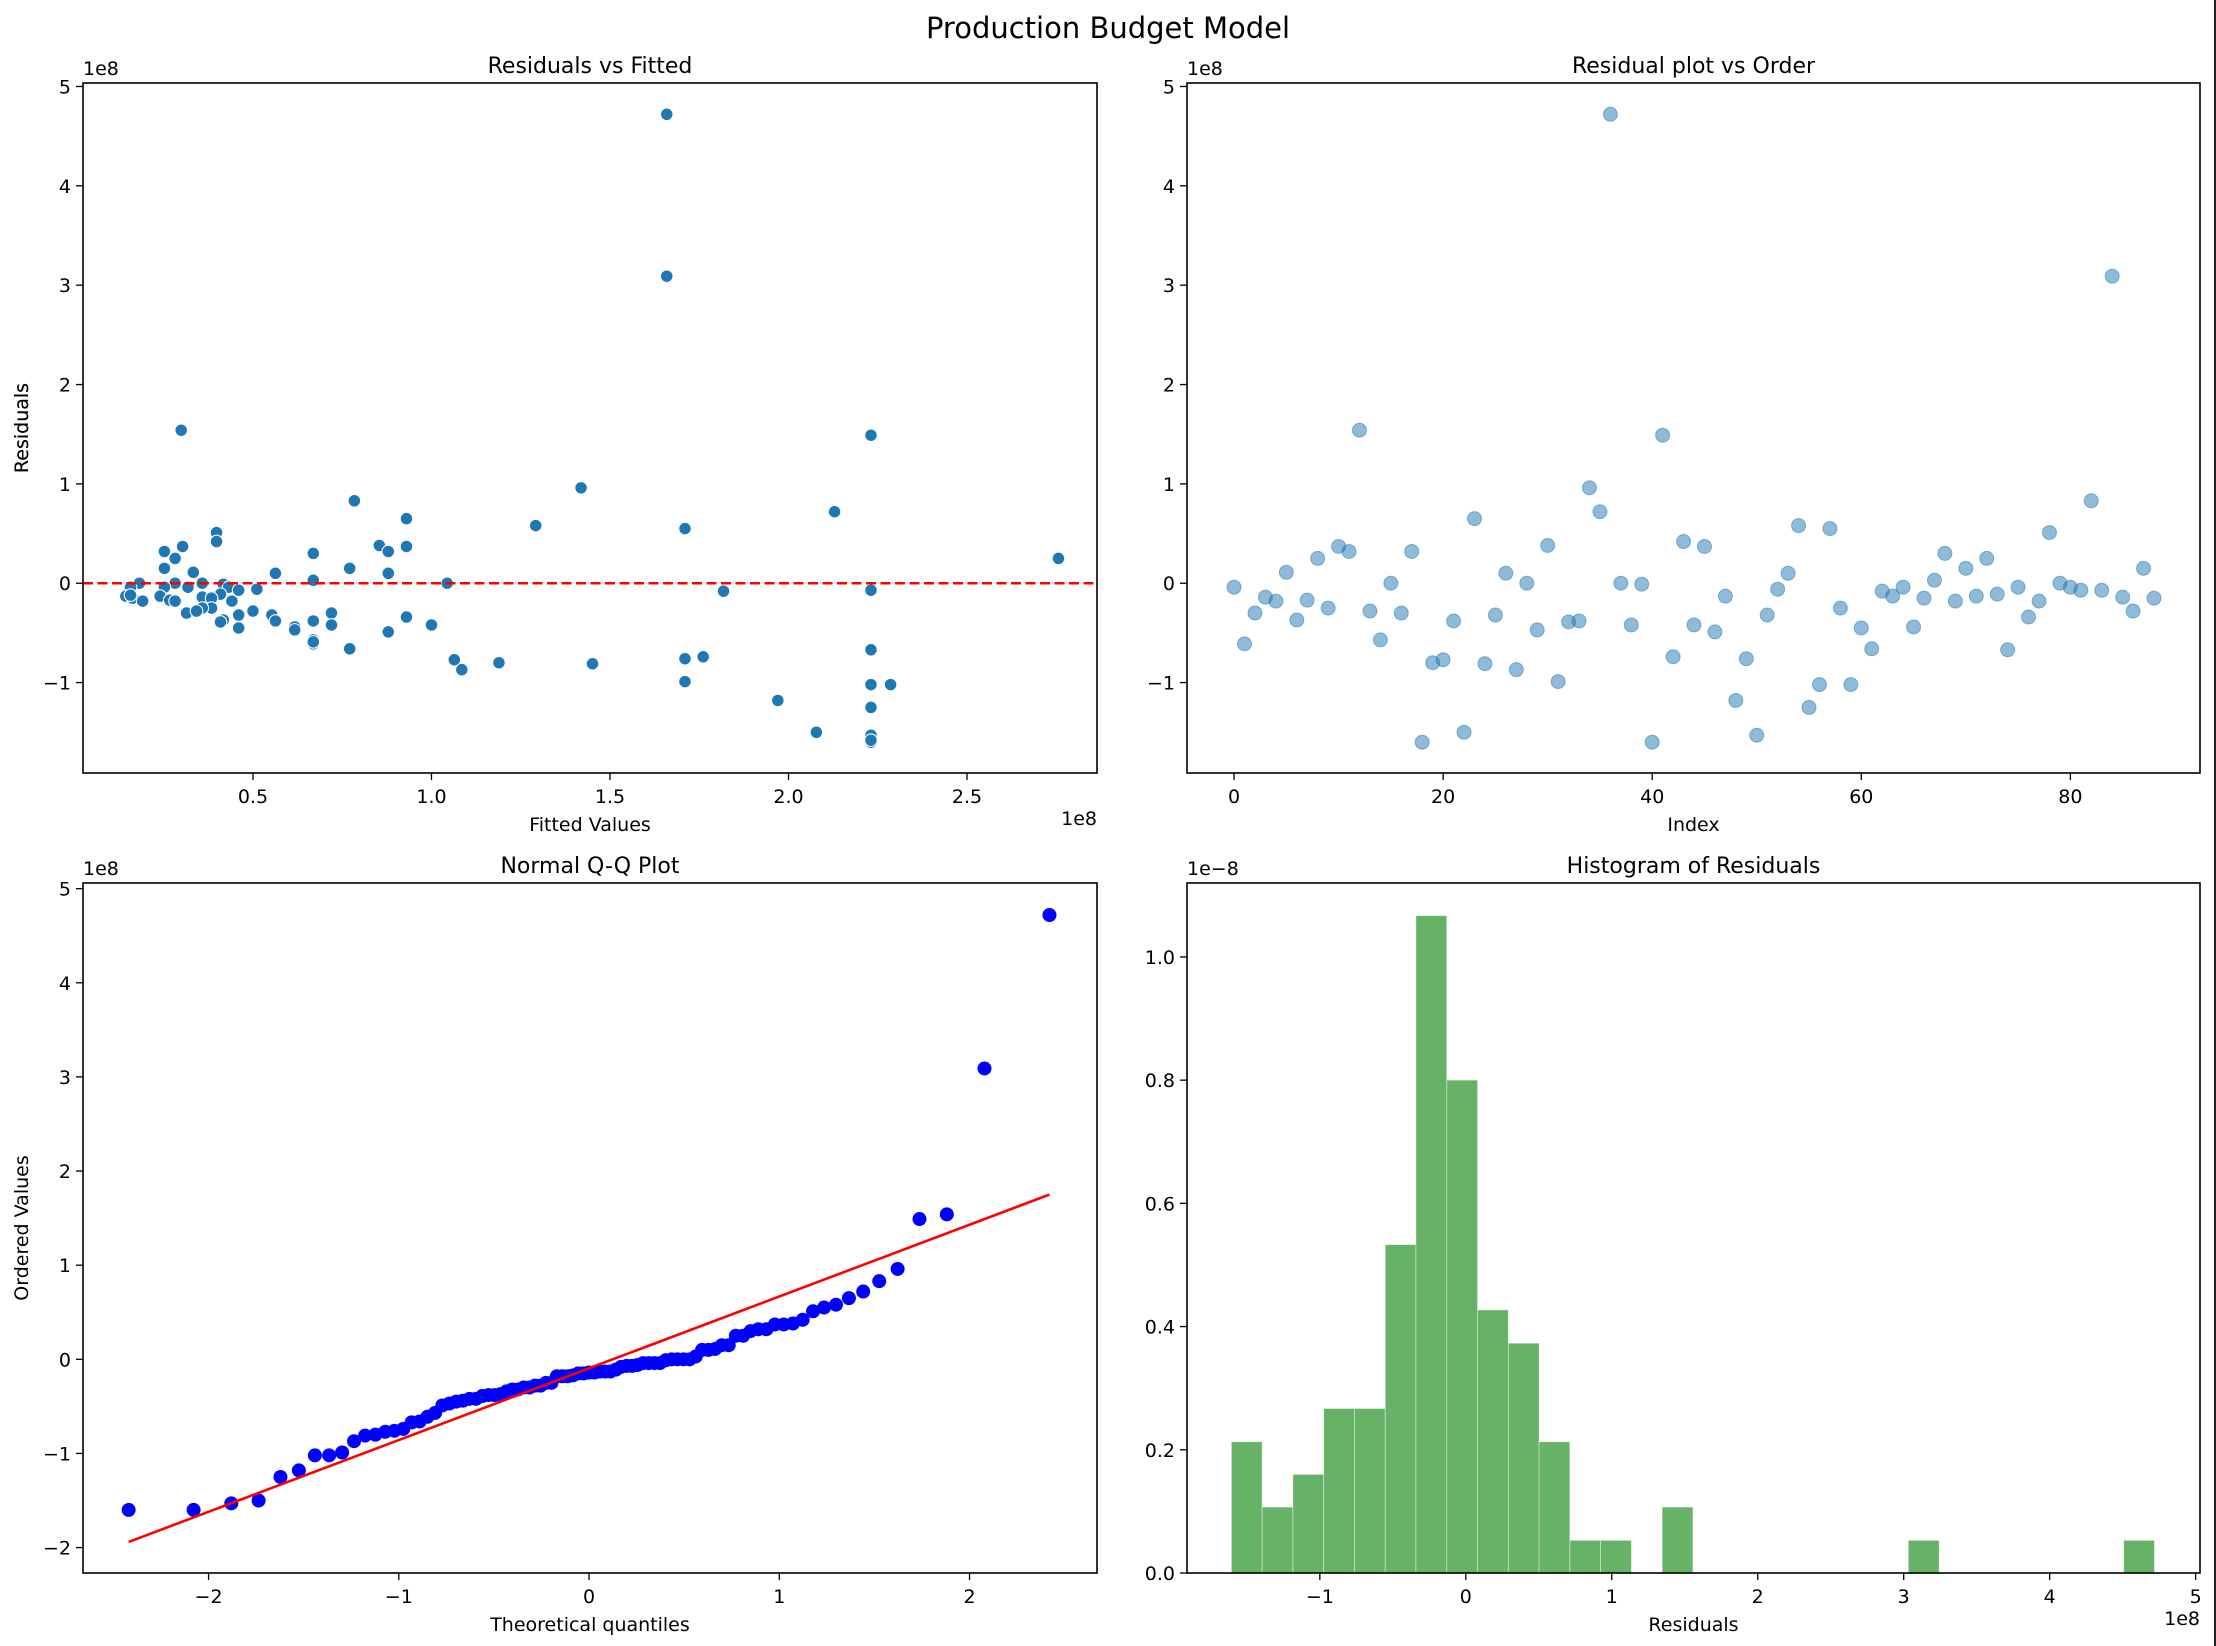  Describe the element at coordinates (589, 1597) in the screenshot. I see `x-tick-label: 0` at that location.